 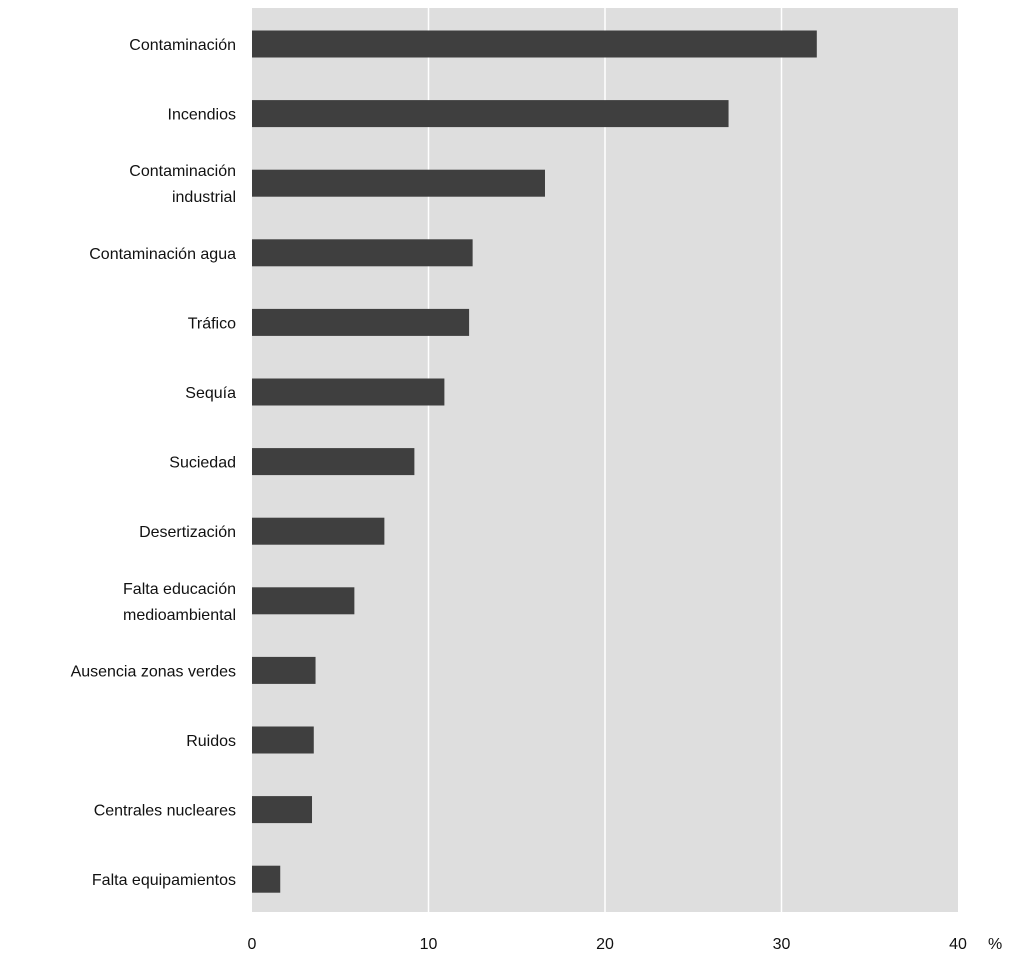 I want to click on category-label-3: Contaminación agua, so click(x=162, y=254).